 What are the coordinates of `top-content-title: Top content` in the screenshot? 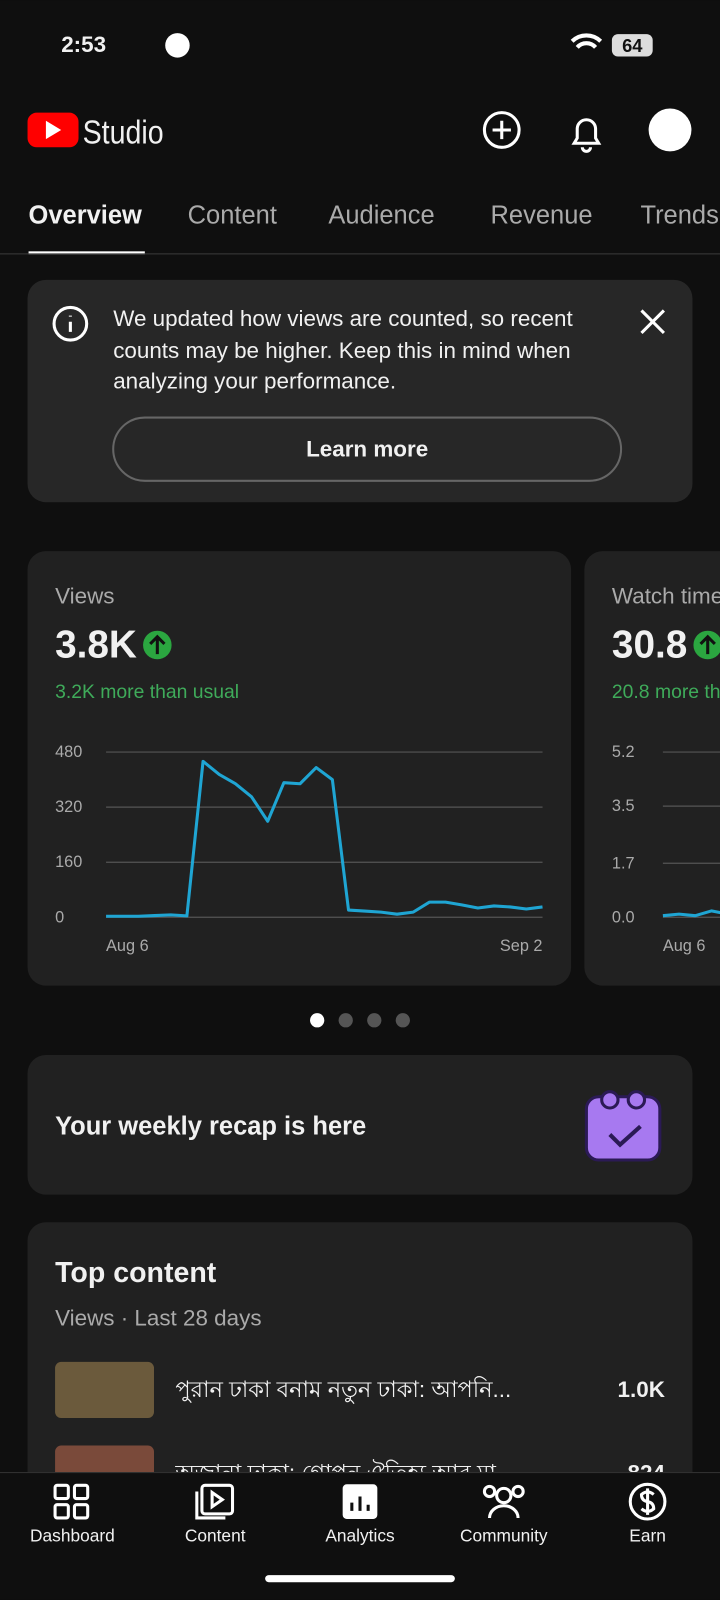 It's located at (136, 1273).